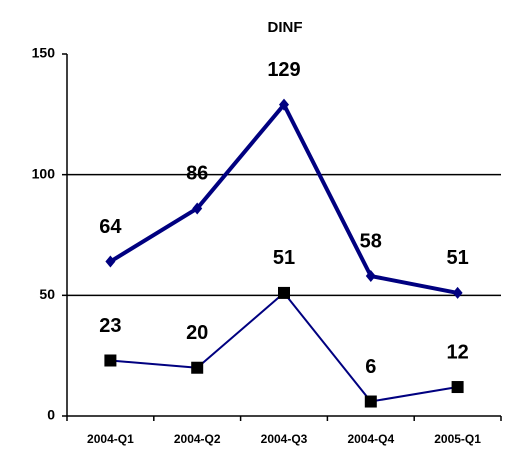 The height and width of the screenshot is (455, 510). Describe the element at coordinates (457, 352) in the screenshot. I see `data-label: 12` at that location.